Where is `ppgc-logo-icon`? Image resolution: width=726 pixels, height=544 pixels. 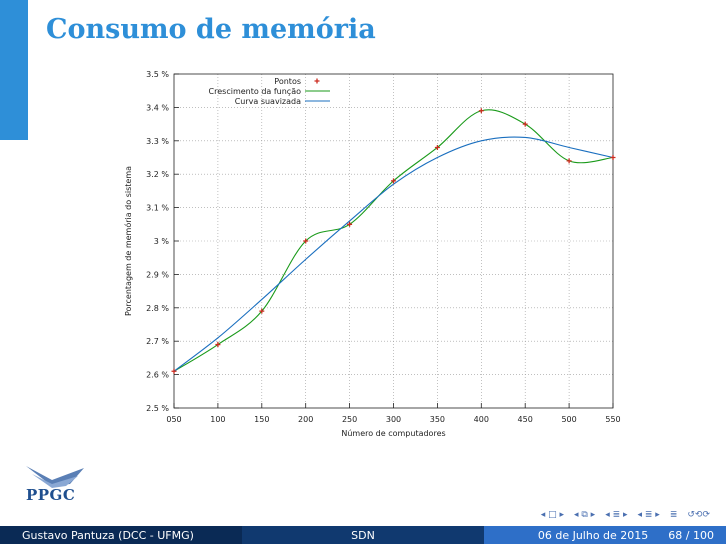
ppgc-logo-icon is located at coordinates (55, 477).